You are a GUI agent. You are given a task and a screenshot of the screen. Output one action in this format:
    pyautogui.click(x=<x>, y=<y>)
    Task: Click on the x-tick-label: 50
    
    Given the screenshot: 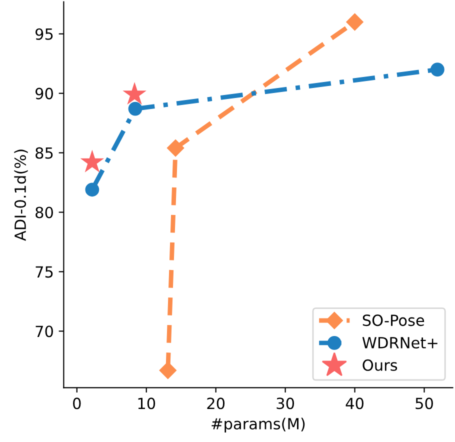 What is the action you would take?
    pyautogui.click(x=424, y=404)
    